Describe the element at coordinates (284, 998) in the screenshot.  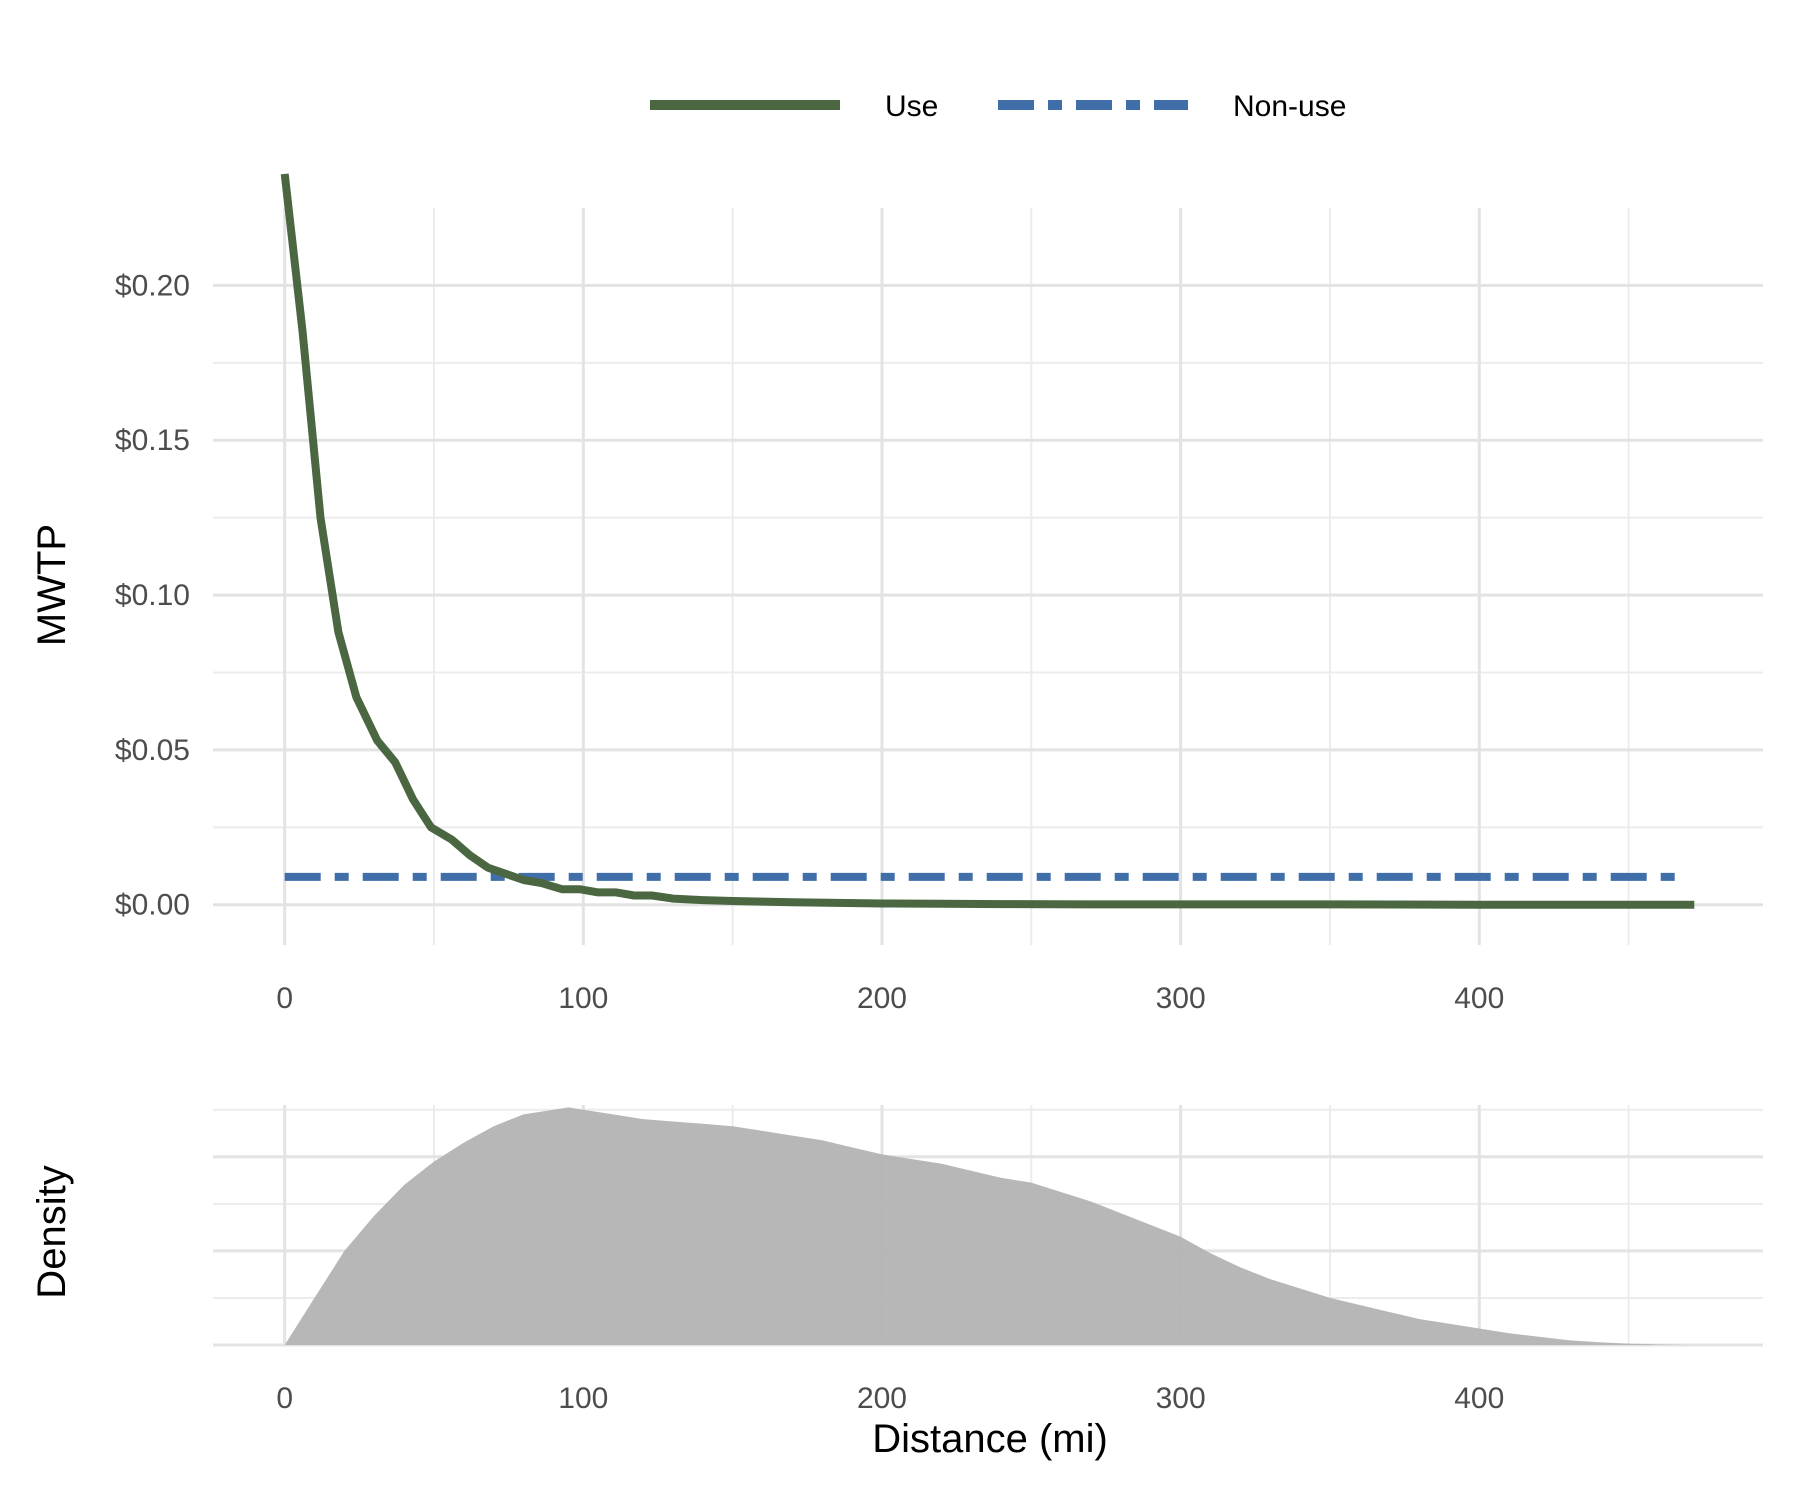
I see `mwtp-x-tick-label: 0` at that location.